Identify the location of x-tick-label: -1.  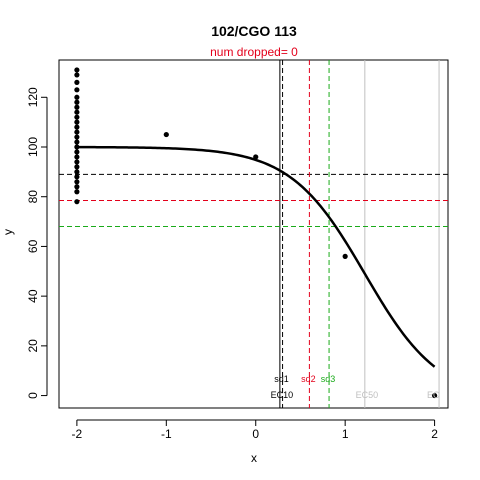
(166, 434).